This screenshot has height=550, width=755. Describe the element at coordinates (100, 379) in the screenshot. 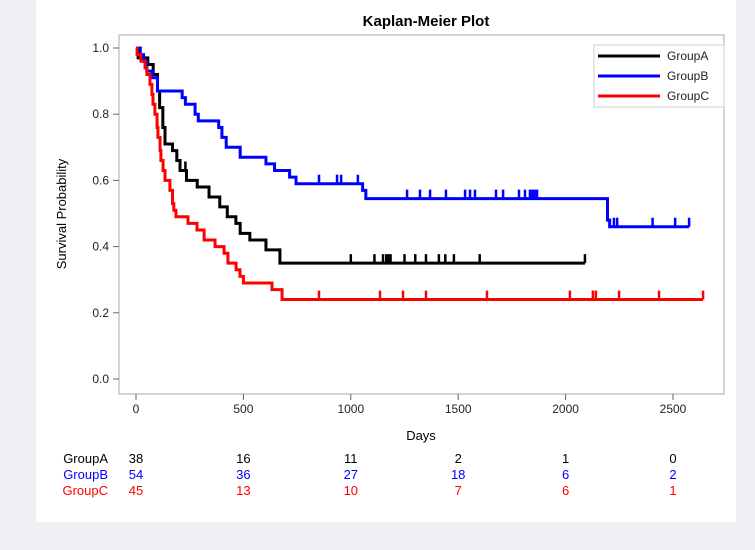

I see `y-tick-label: 0.0` at that location.